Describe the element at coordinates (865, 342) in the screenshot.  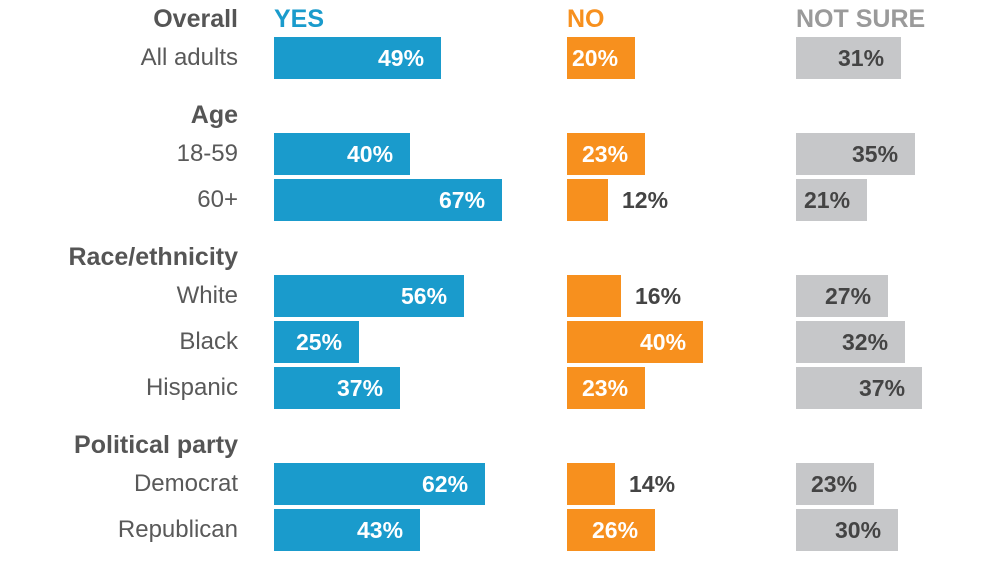
I see `value-label: 32%` at that location.